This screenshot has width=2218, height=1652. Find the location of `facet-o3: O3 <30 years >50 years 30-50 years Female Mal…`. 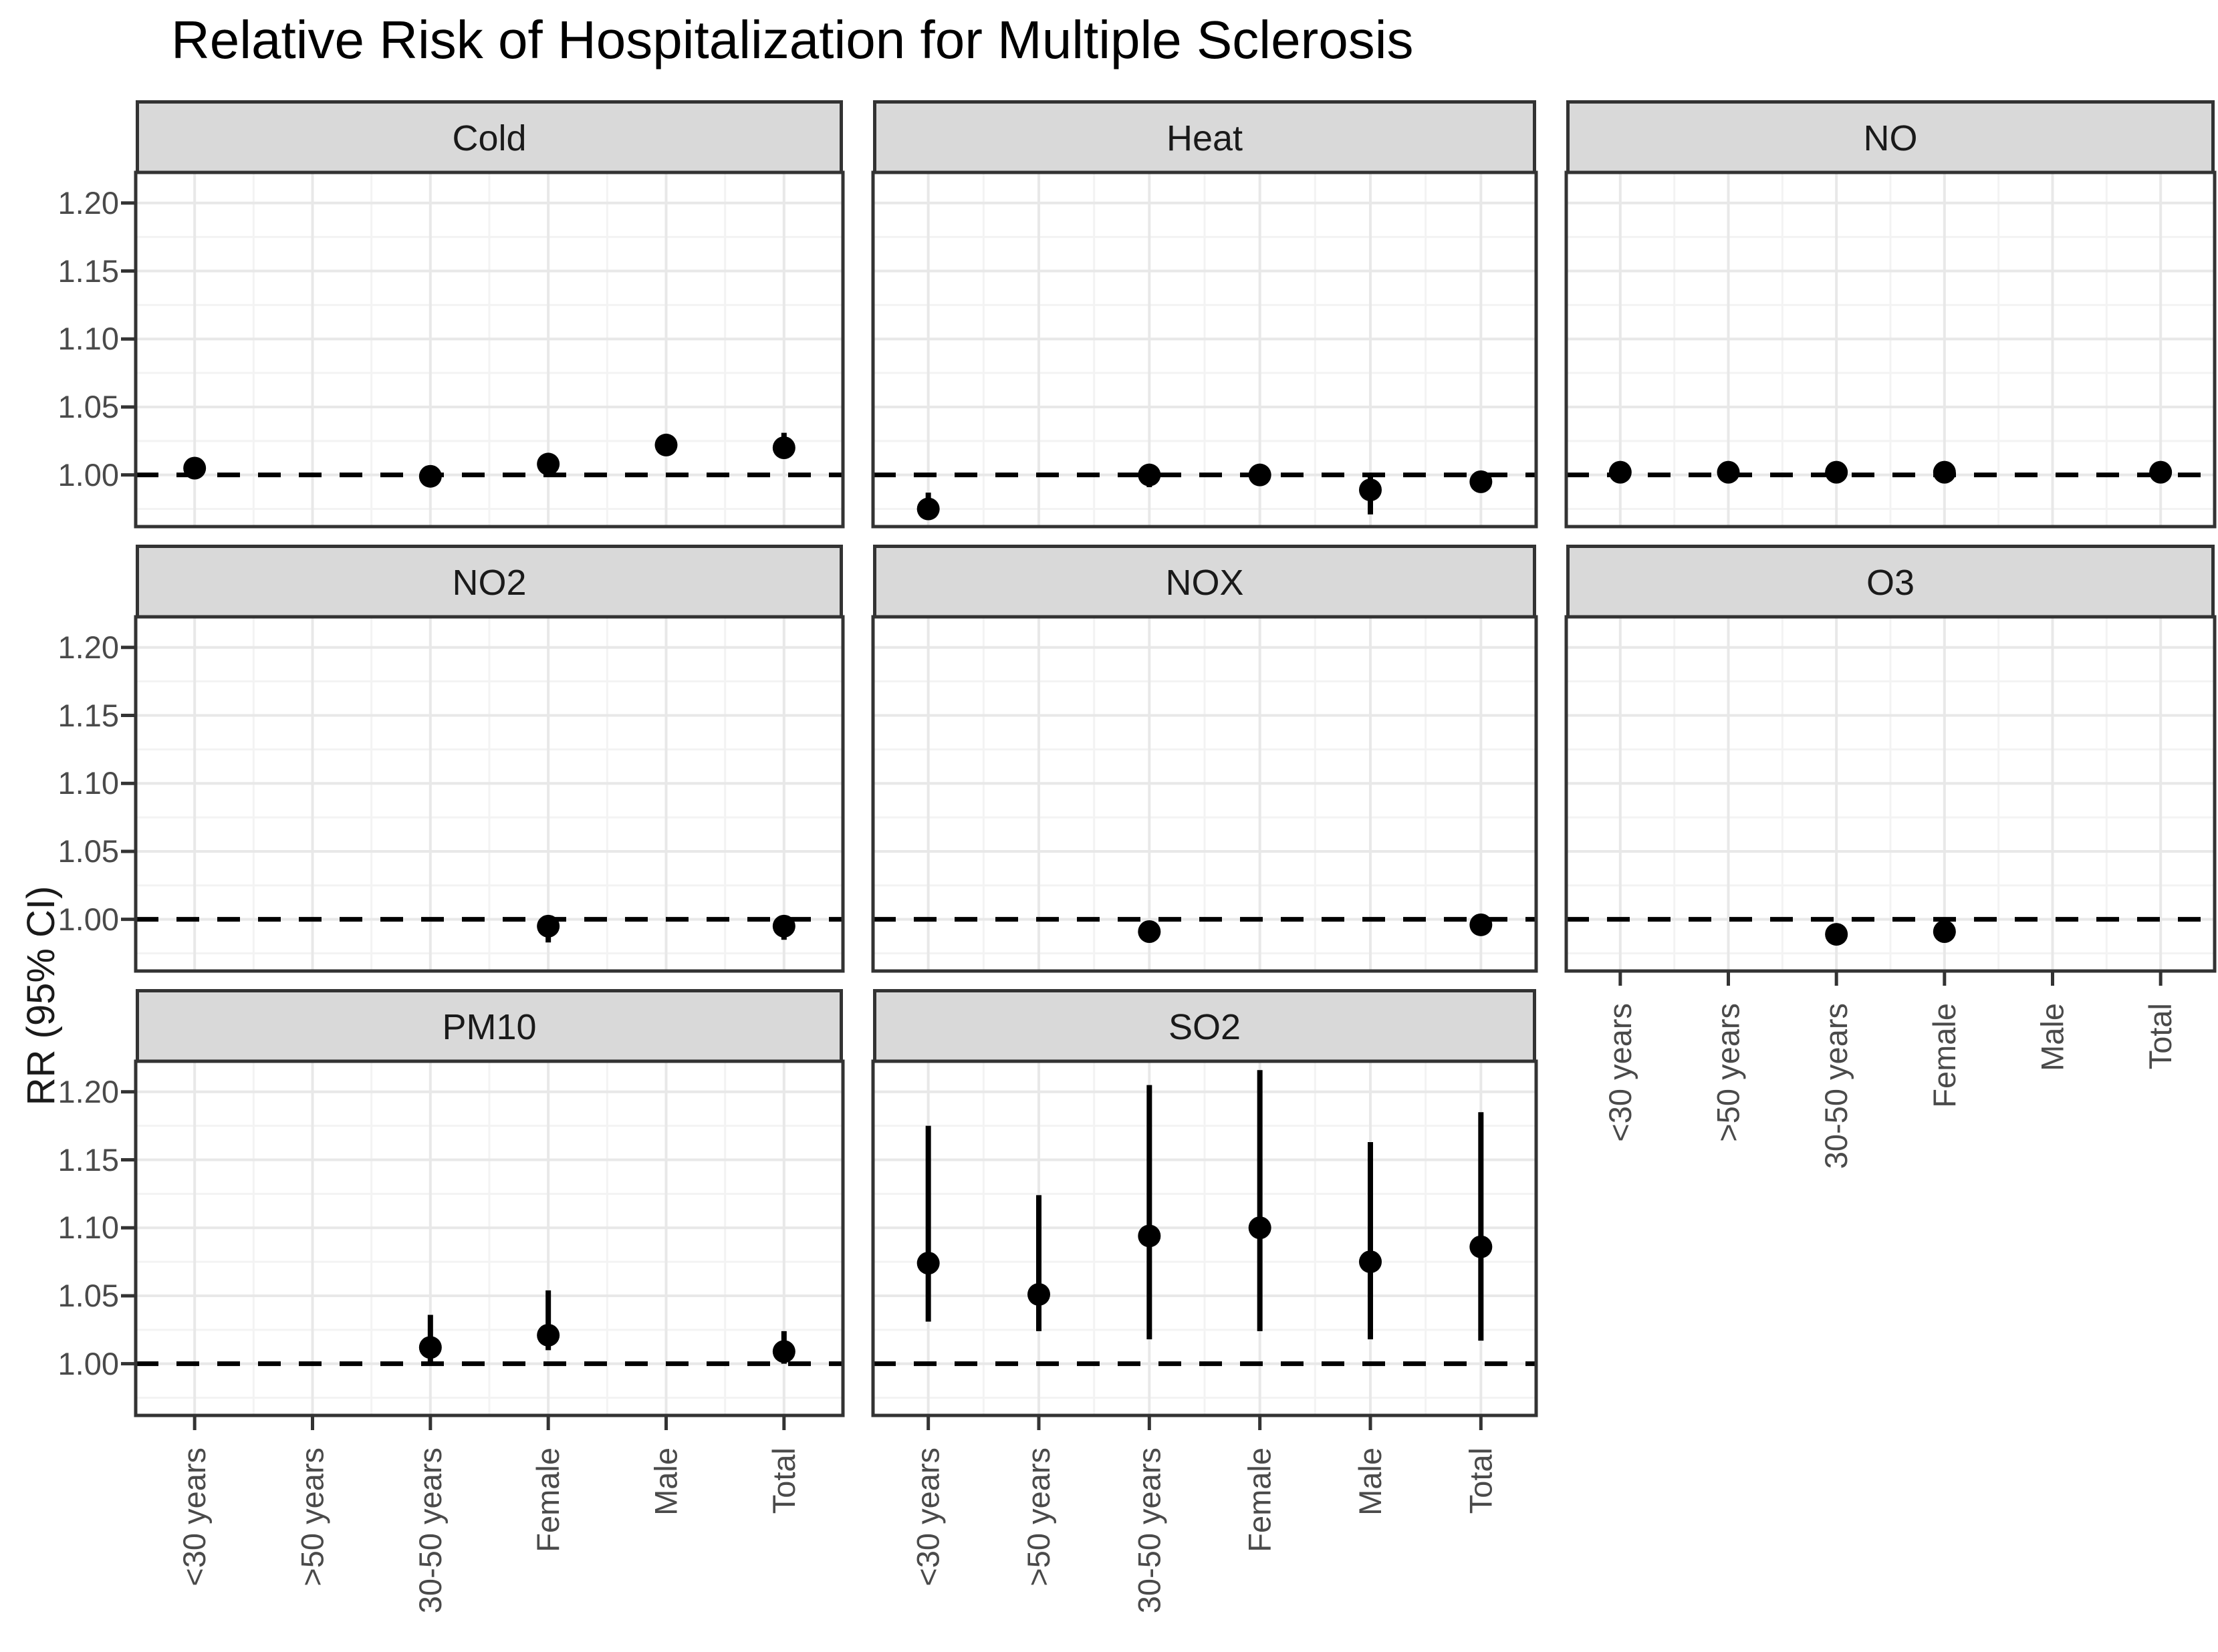

facet-o3: O3 <30 years >50 years 30-50 years Female Mal… is located at coordinates (1890, 857).